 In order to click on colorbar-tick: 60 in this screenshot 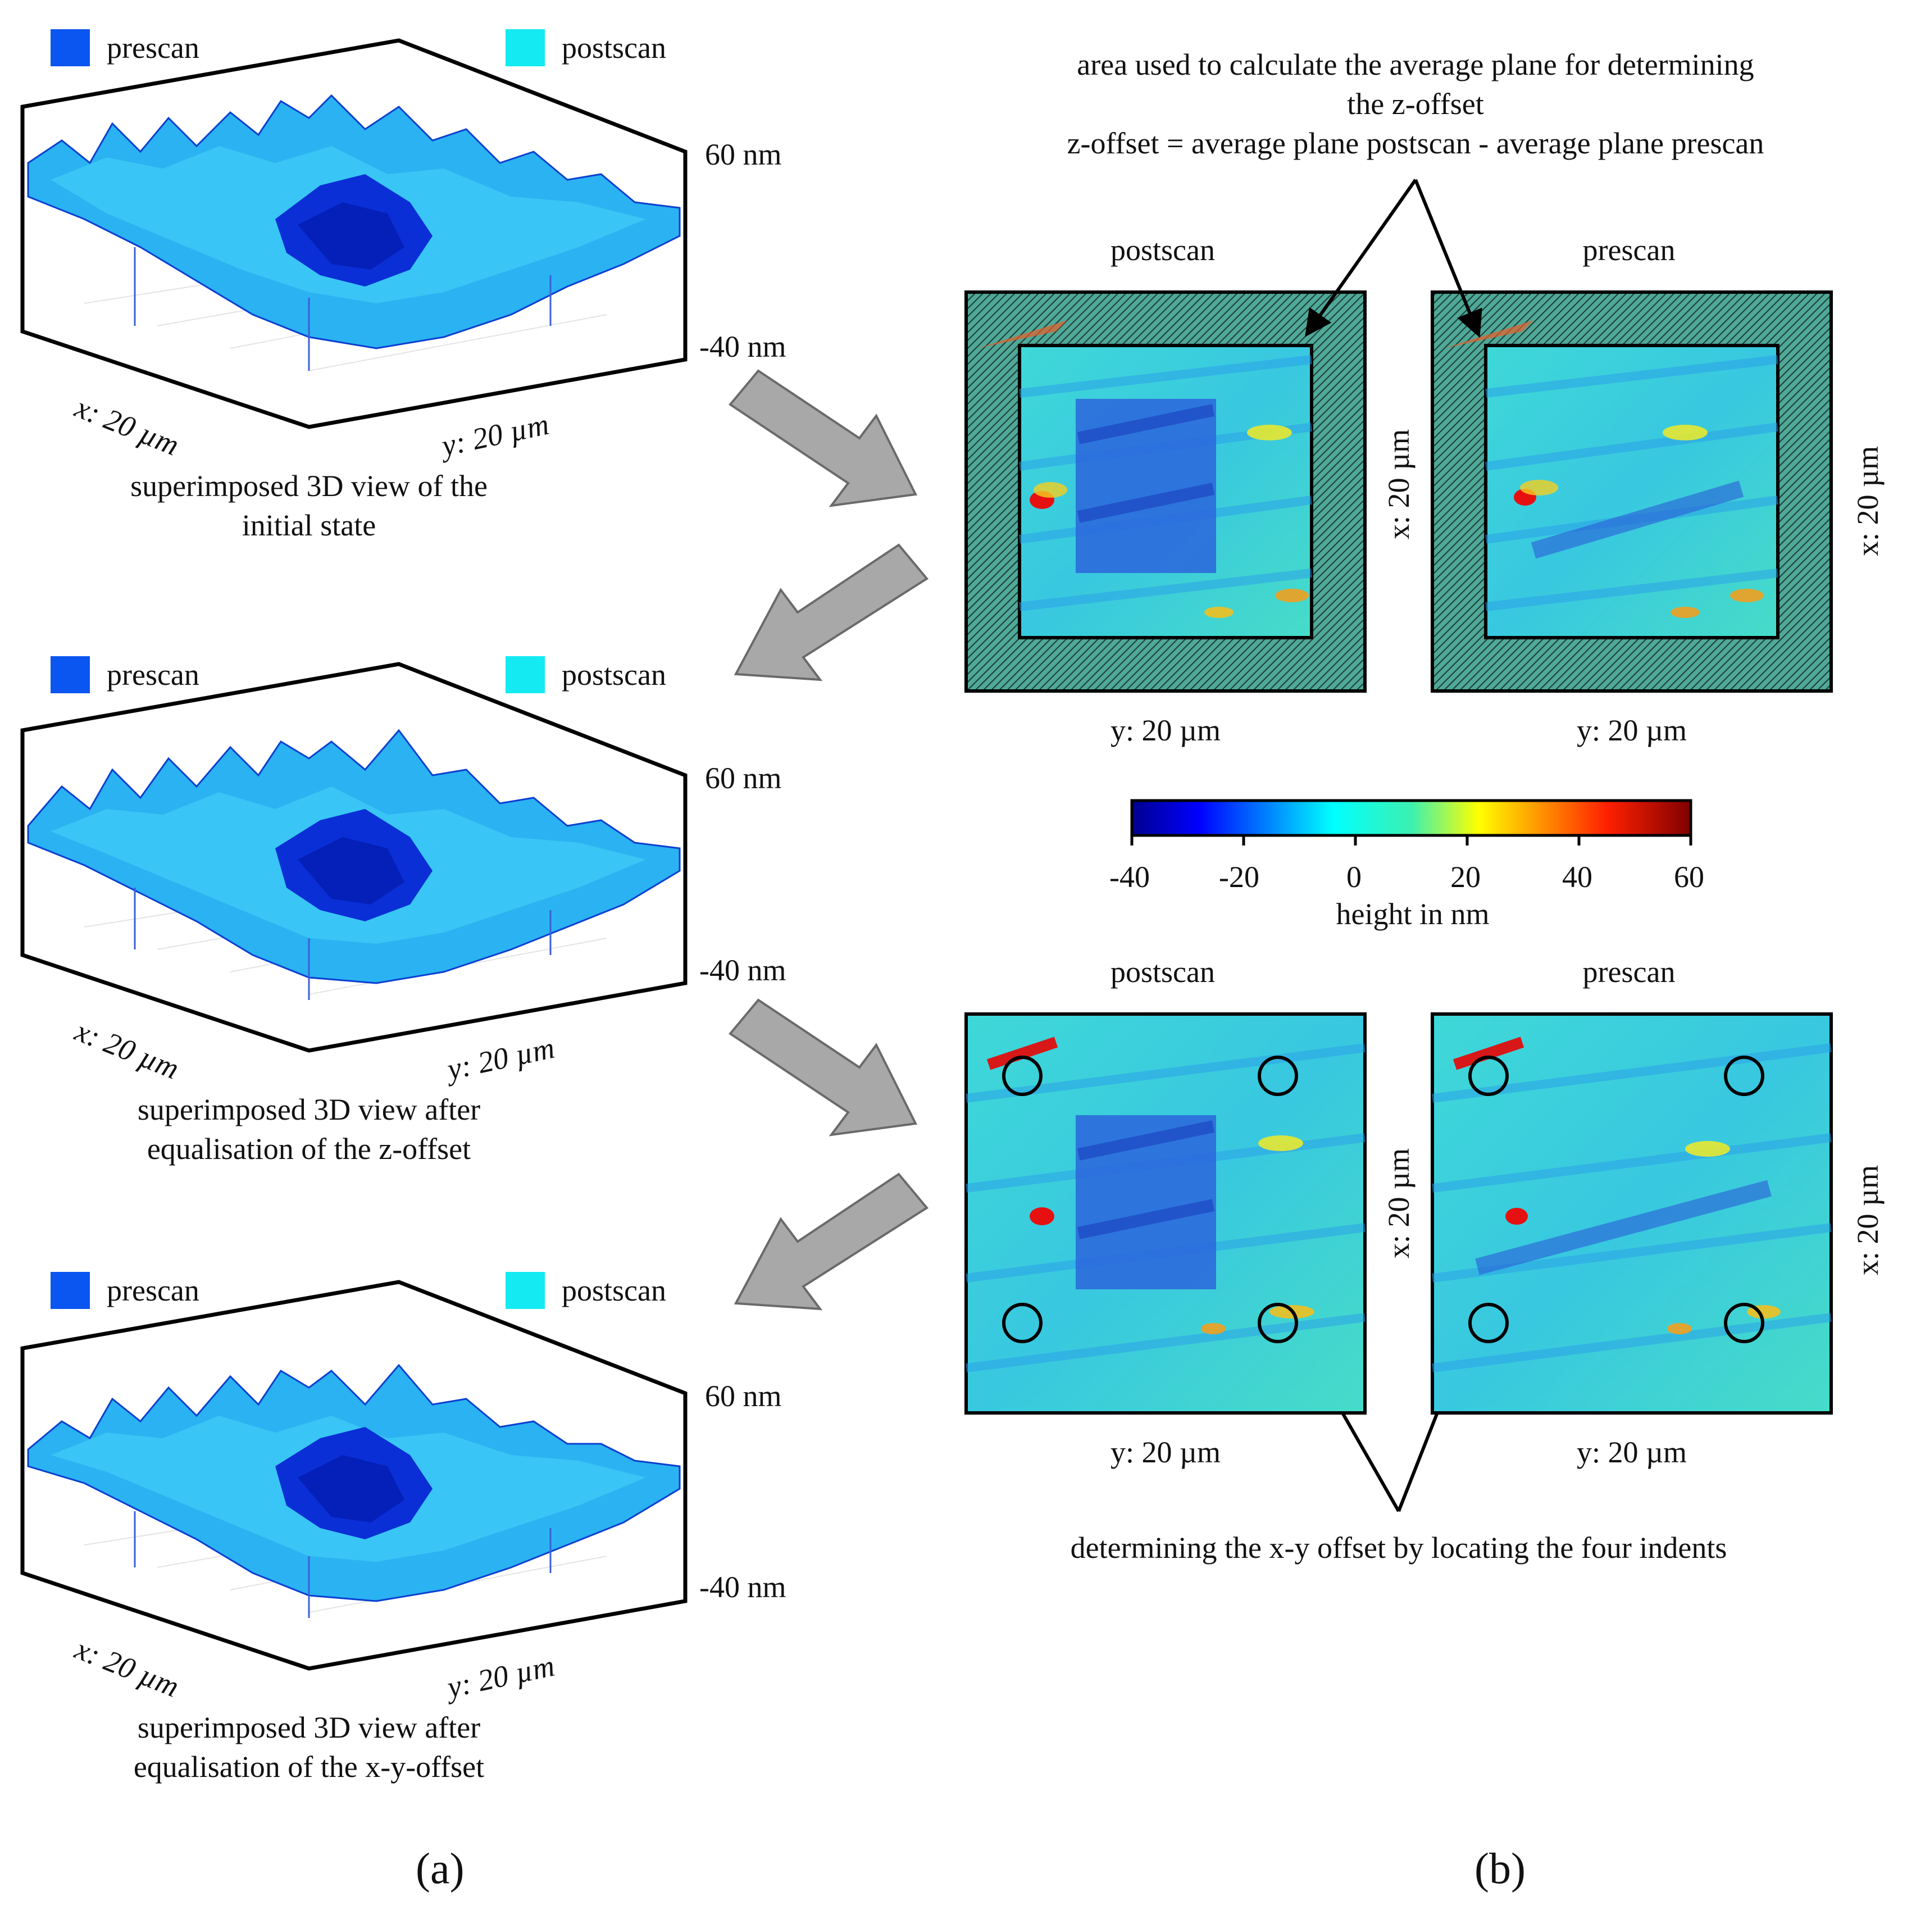, I will do `click(1689, 877)`.